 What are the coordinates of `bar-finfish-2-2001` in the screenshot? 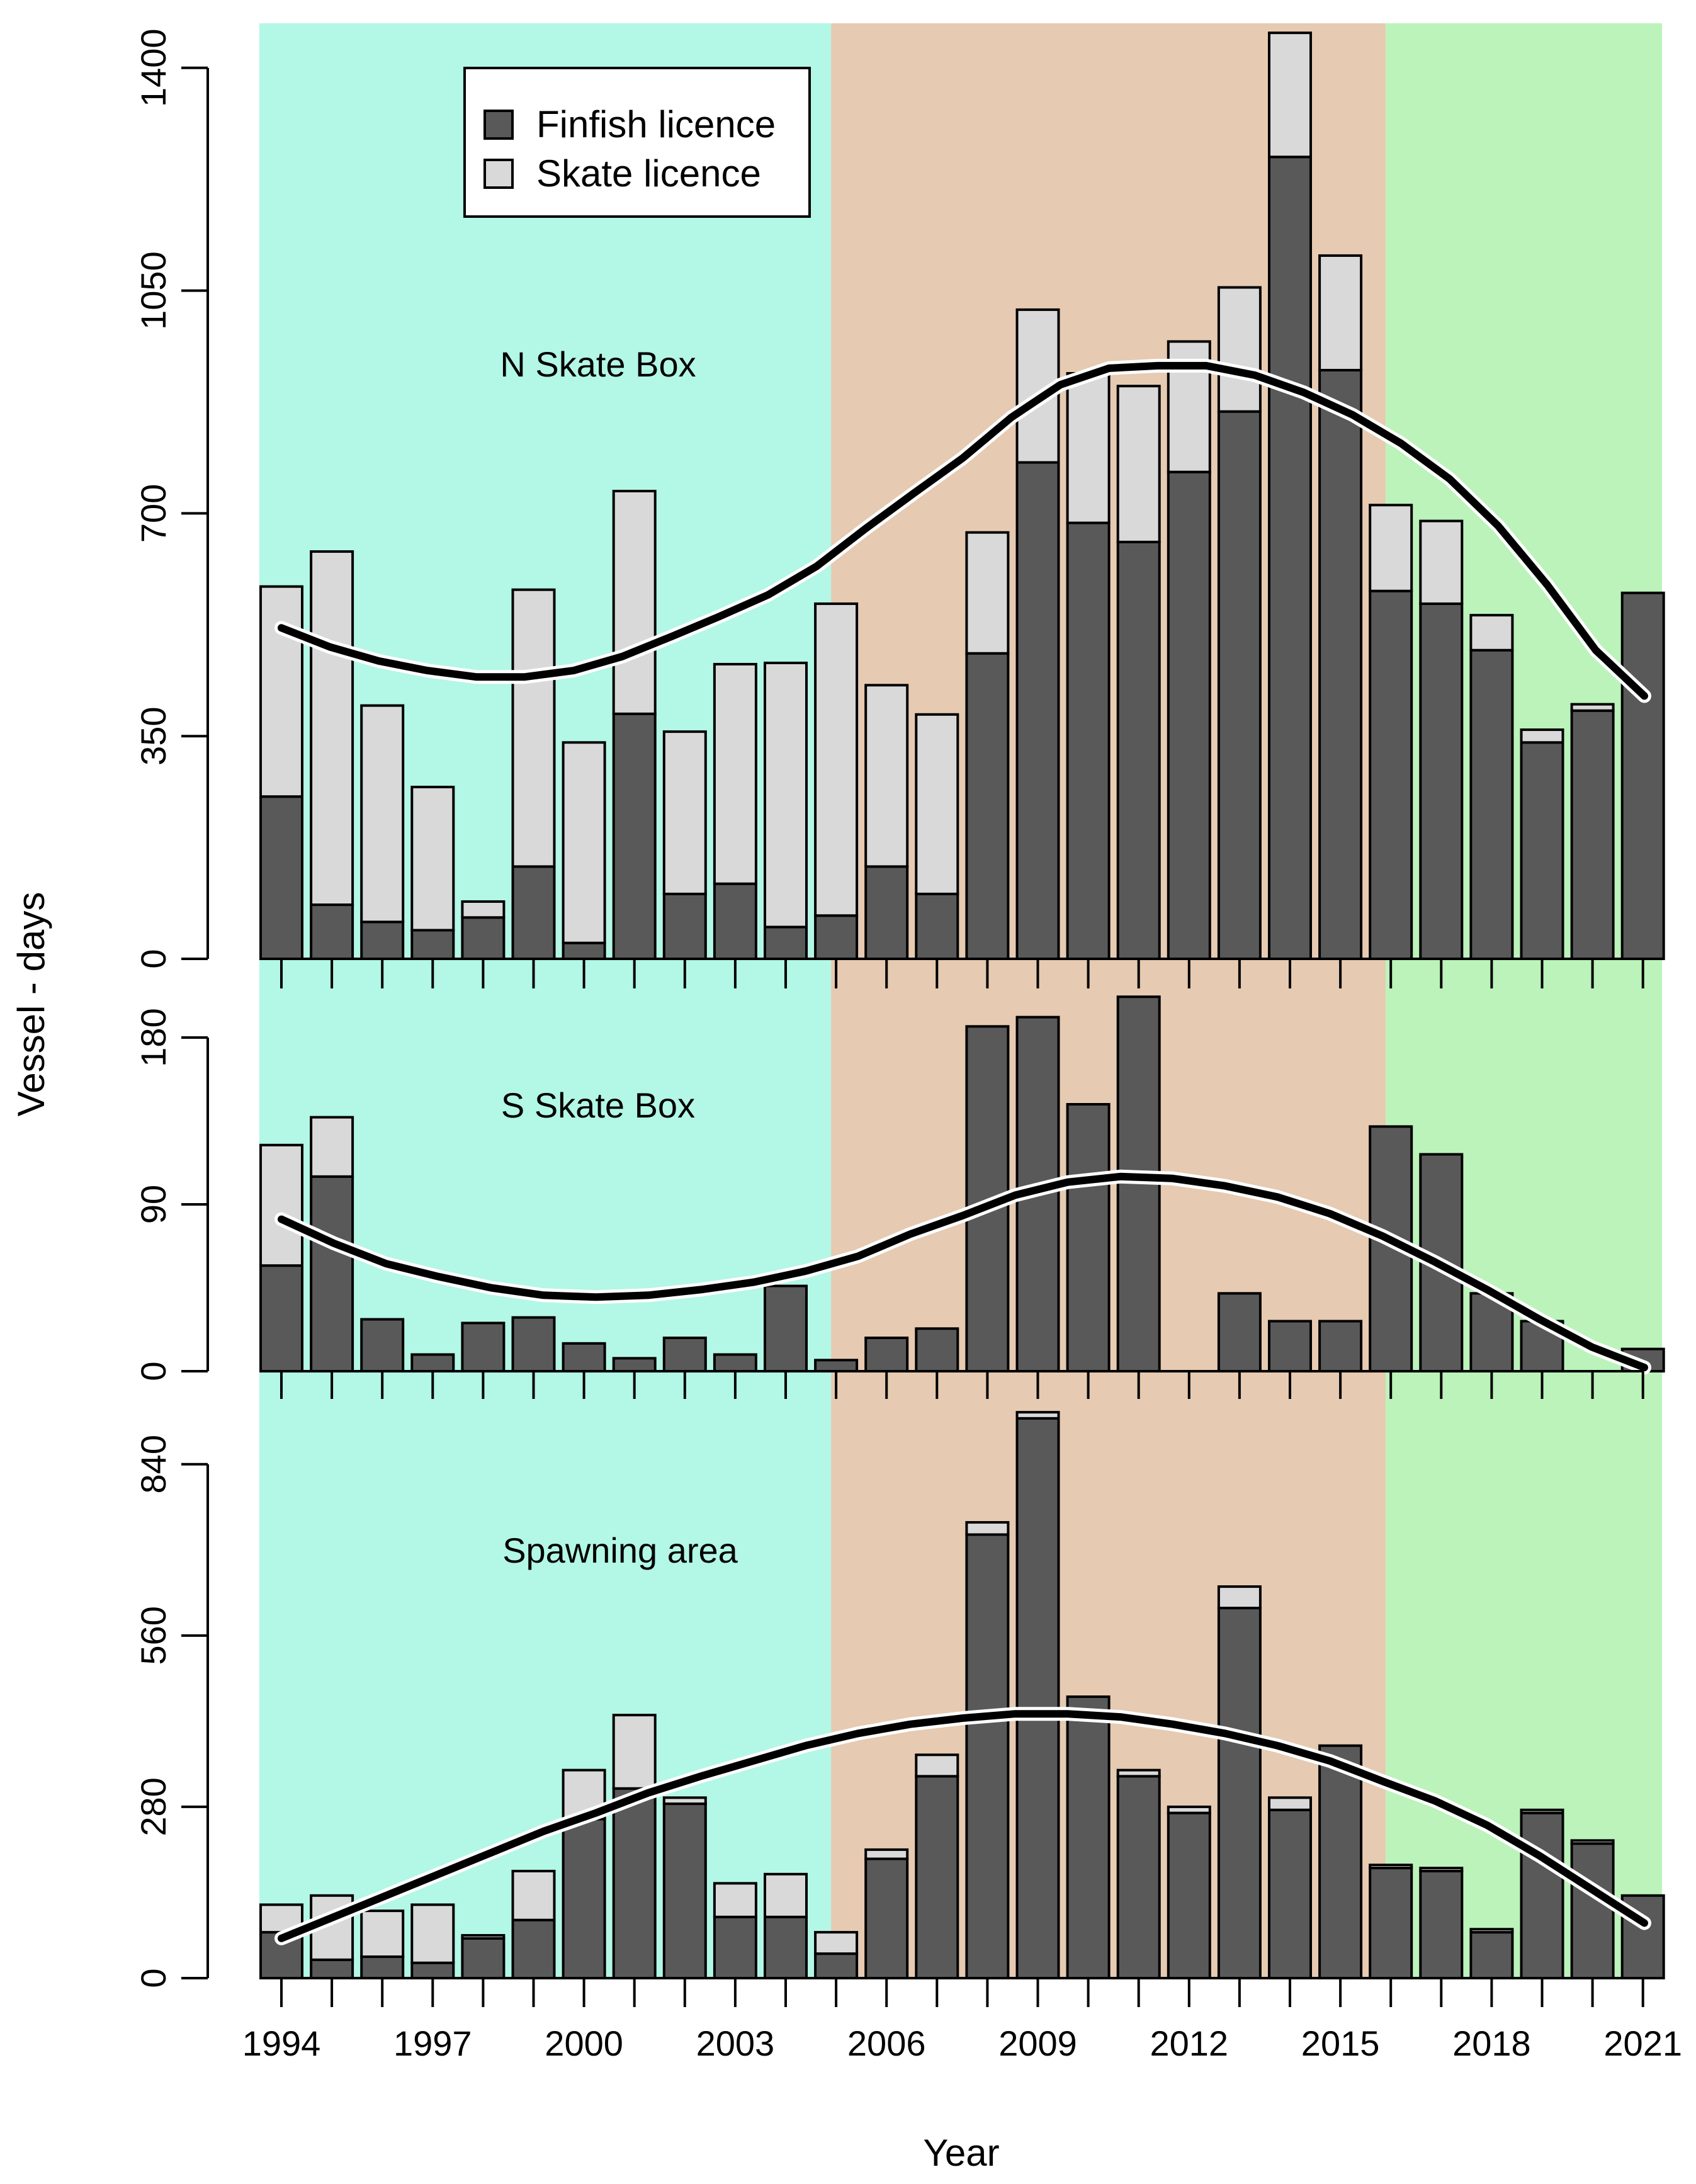 It's located at (634, 1883).